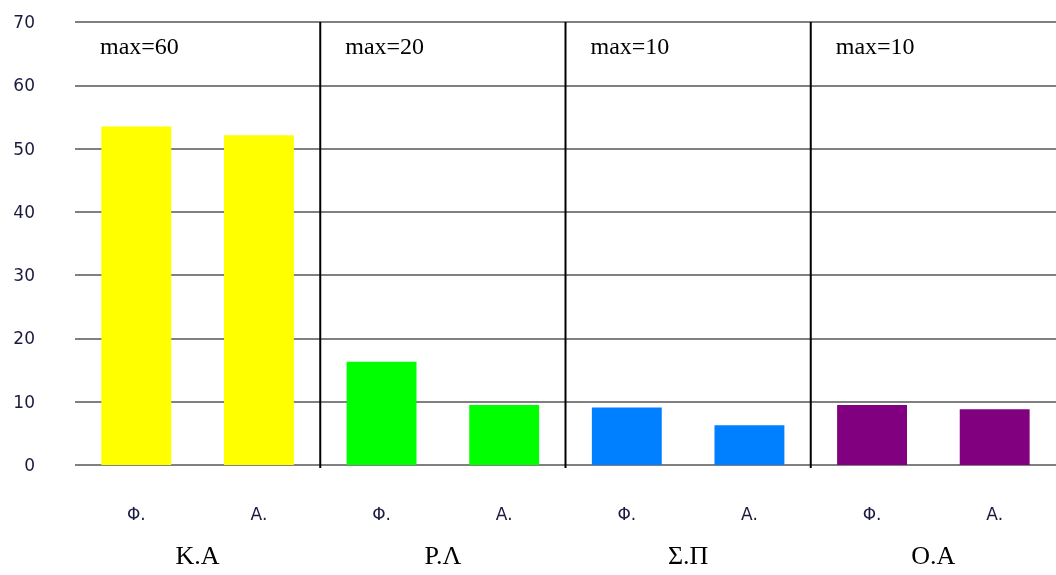 The image size is (1056, 575). What do you see at coordinates (197, 555) in the screenshot?
I see `text: Κ.Α` at bounding box center [197, 555].